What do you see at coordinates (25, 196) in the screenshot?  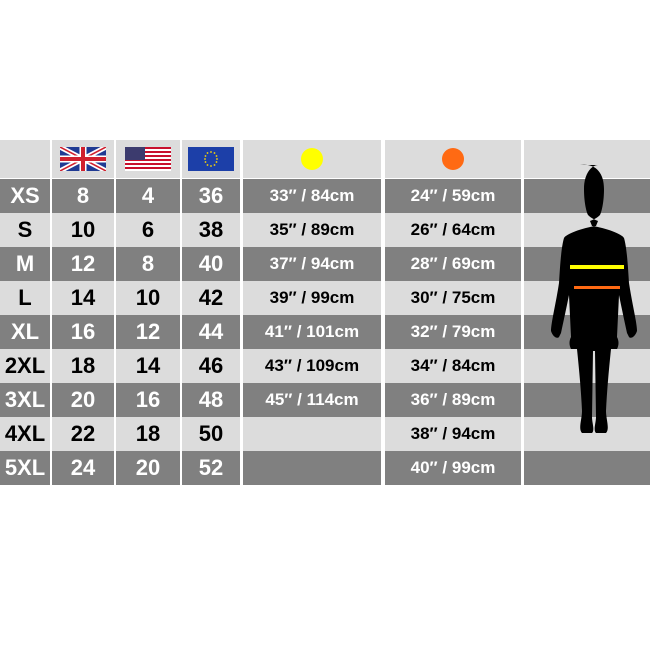 I see `size-cell: XS` at bounding box center [25, 196].